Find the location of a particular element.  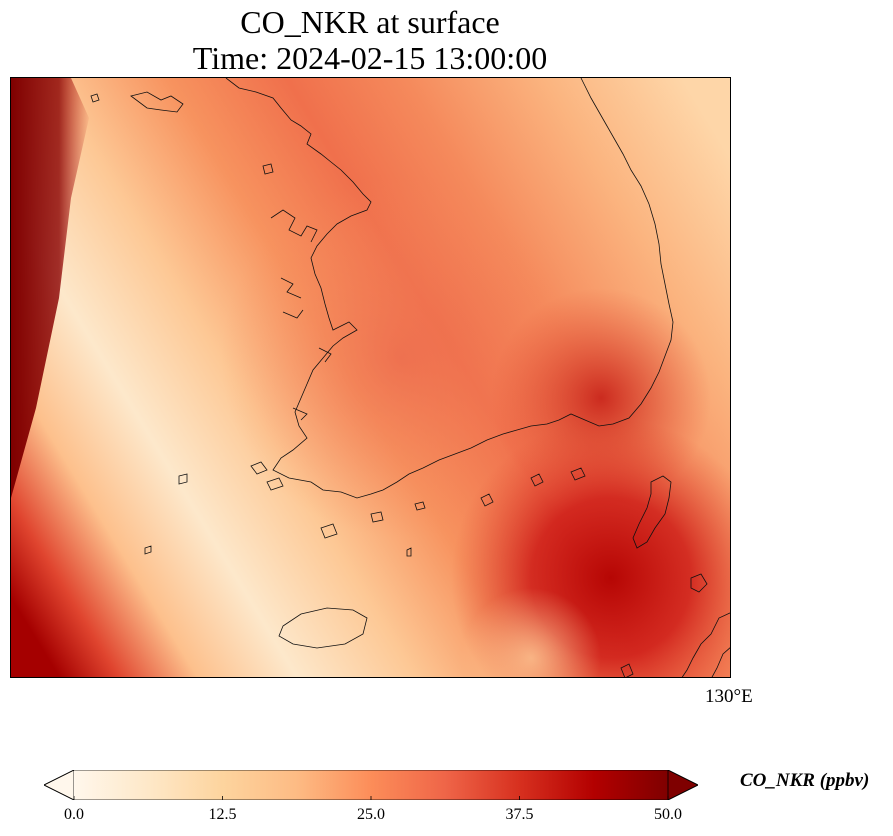

co-hotspot-west-edge is located at coordinates (50, 288).